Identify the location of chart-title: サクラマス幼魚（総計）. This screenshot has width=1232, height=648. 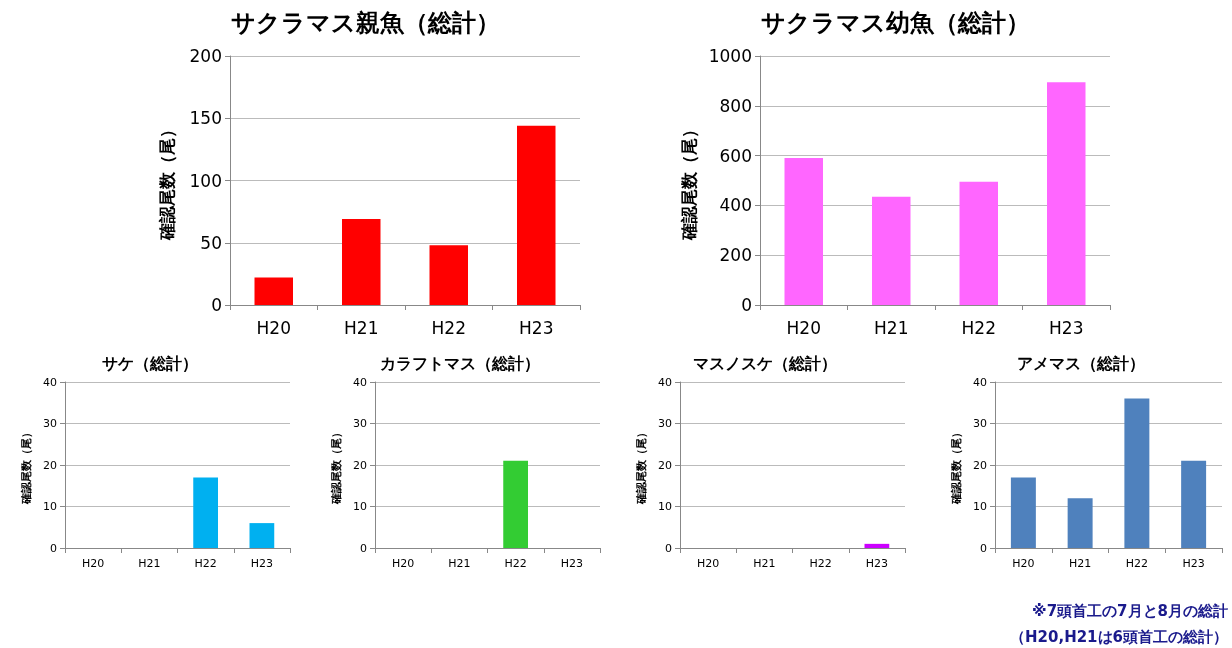
(895, 23).